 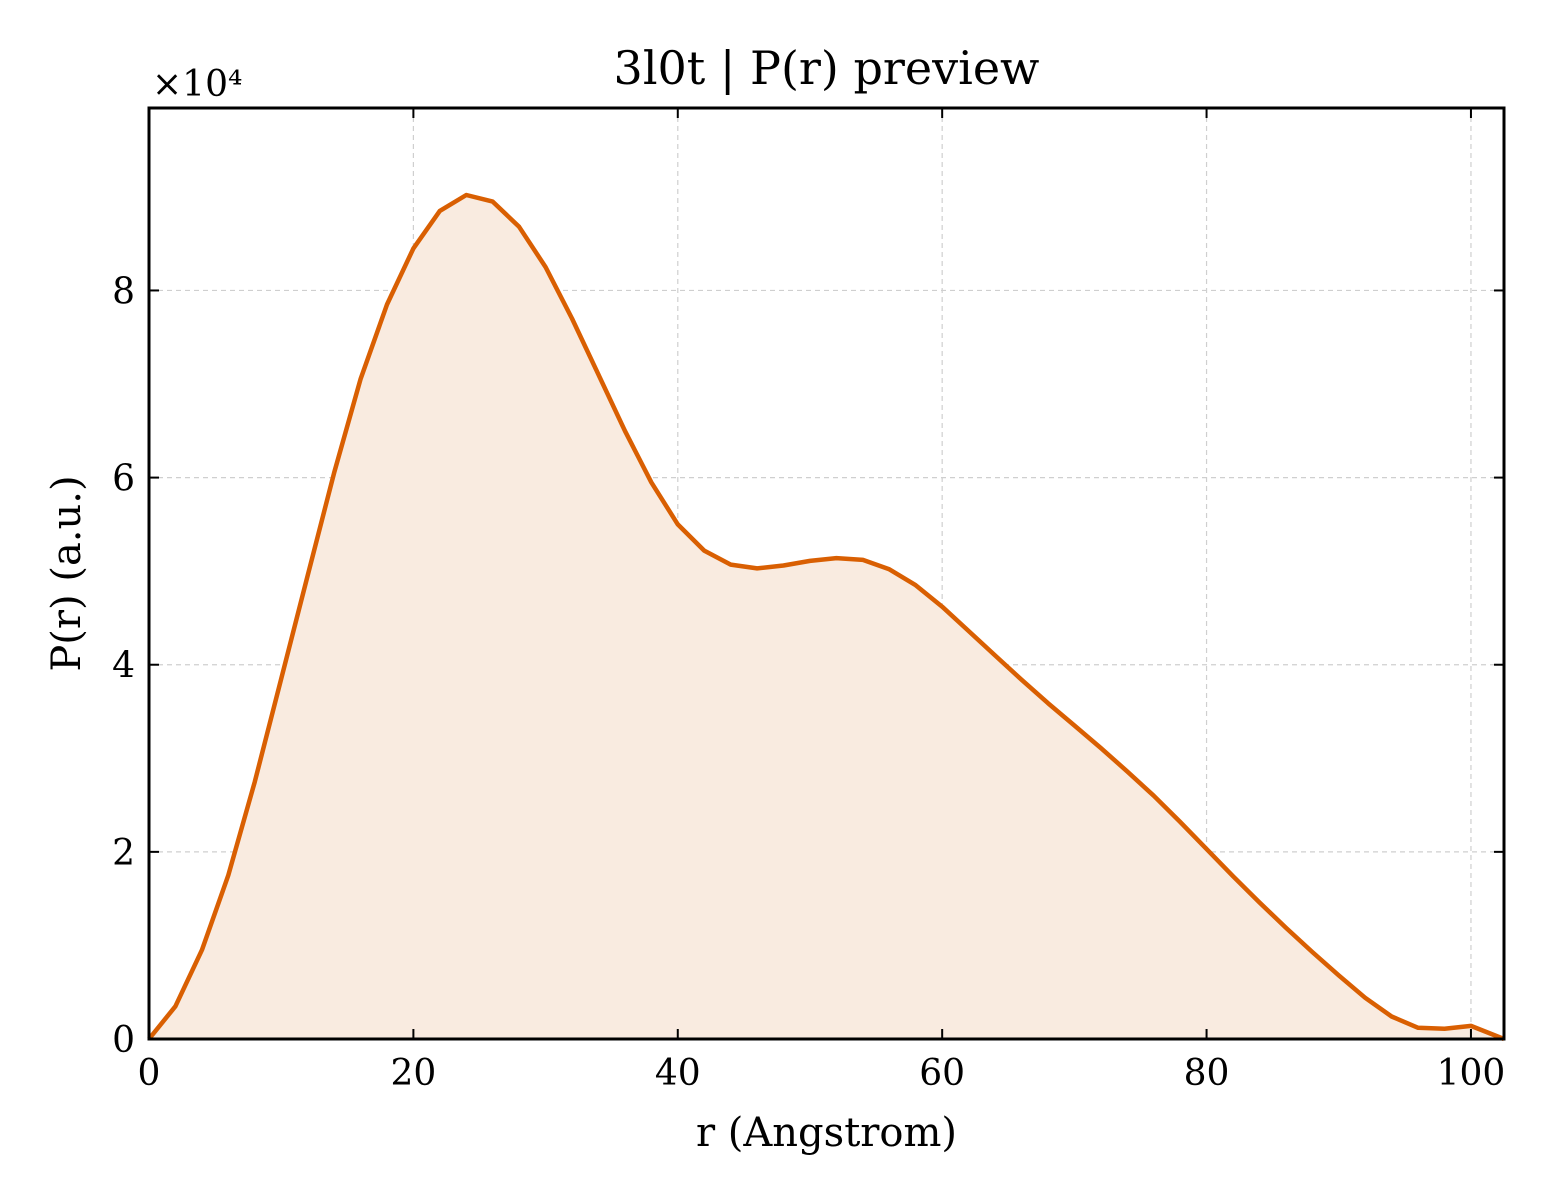 I want to click on x-axis-label: r (Angstrom), so click(x=826, y=1133).